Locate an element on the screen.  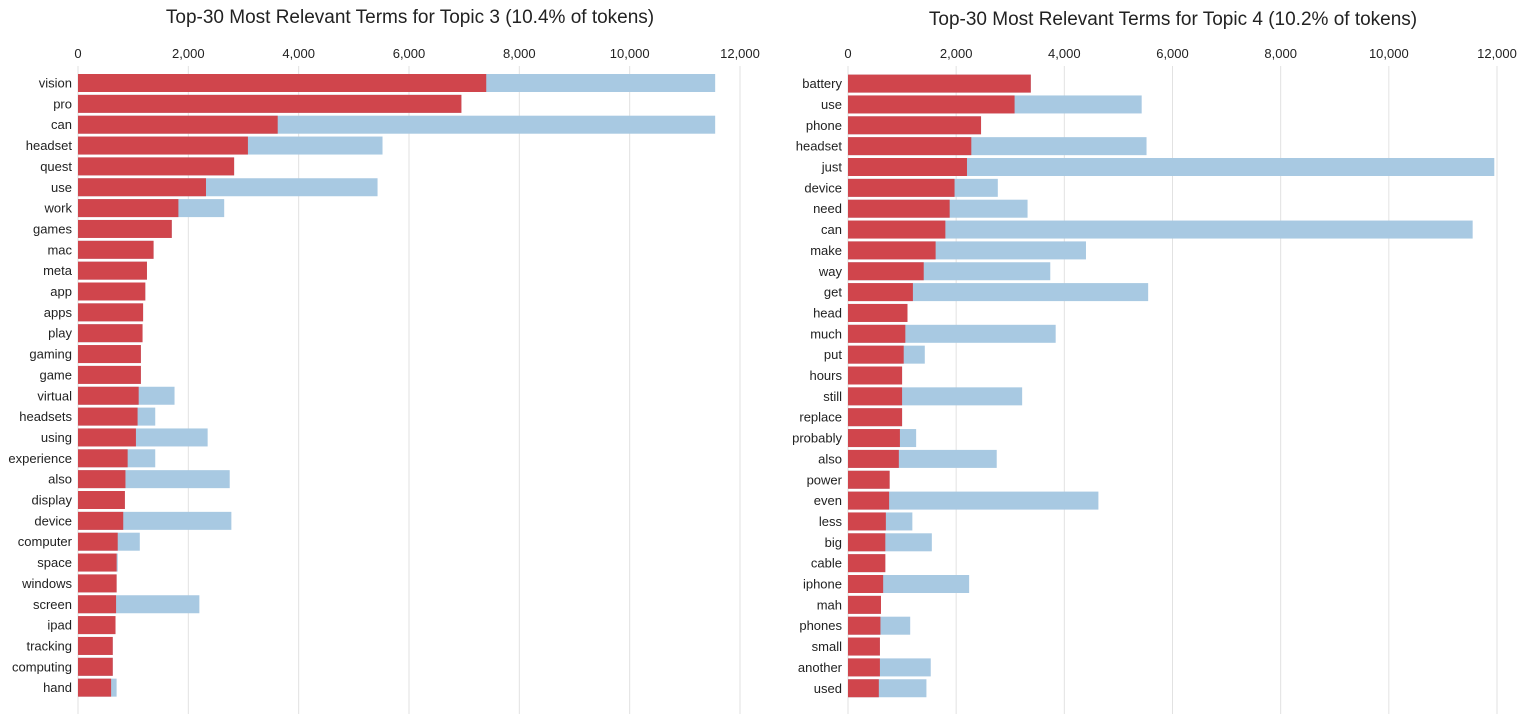
term-label: experience is located at coordinates (40, 458).